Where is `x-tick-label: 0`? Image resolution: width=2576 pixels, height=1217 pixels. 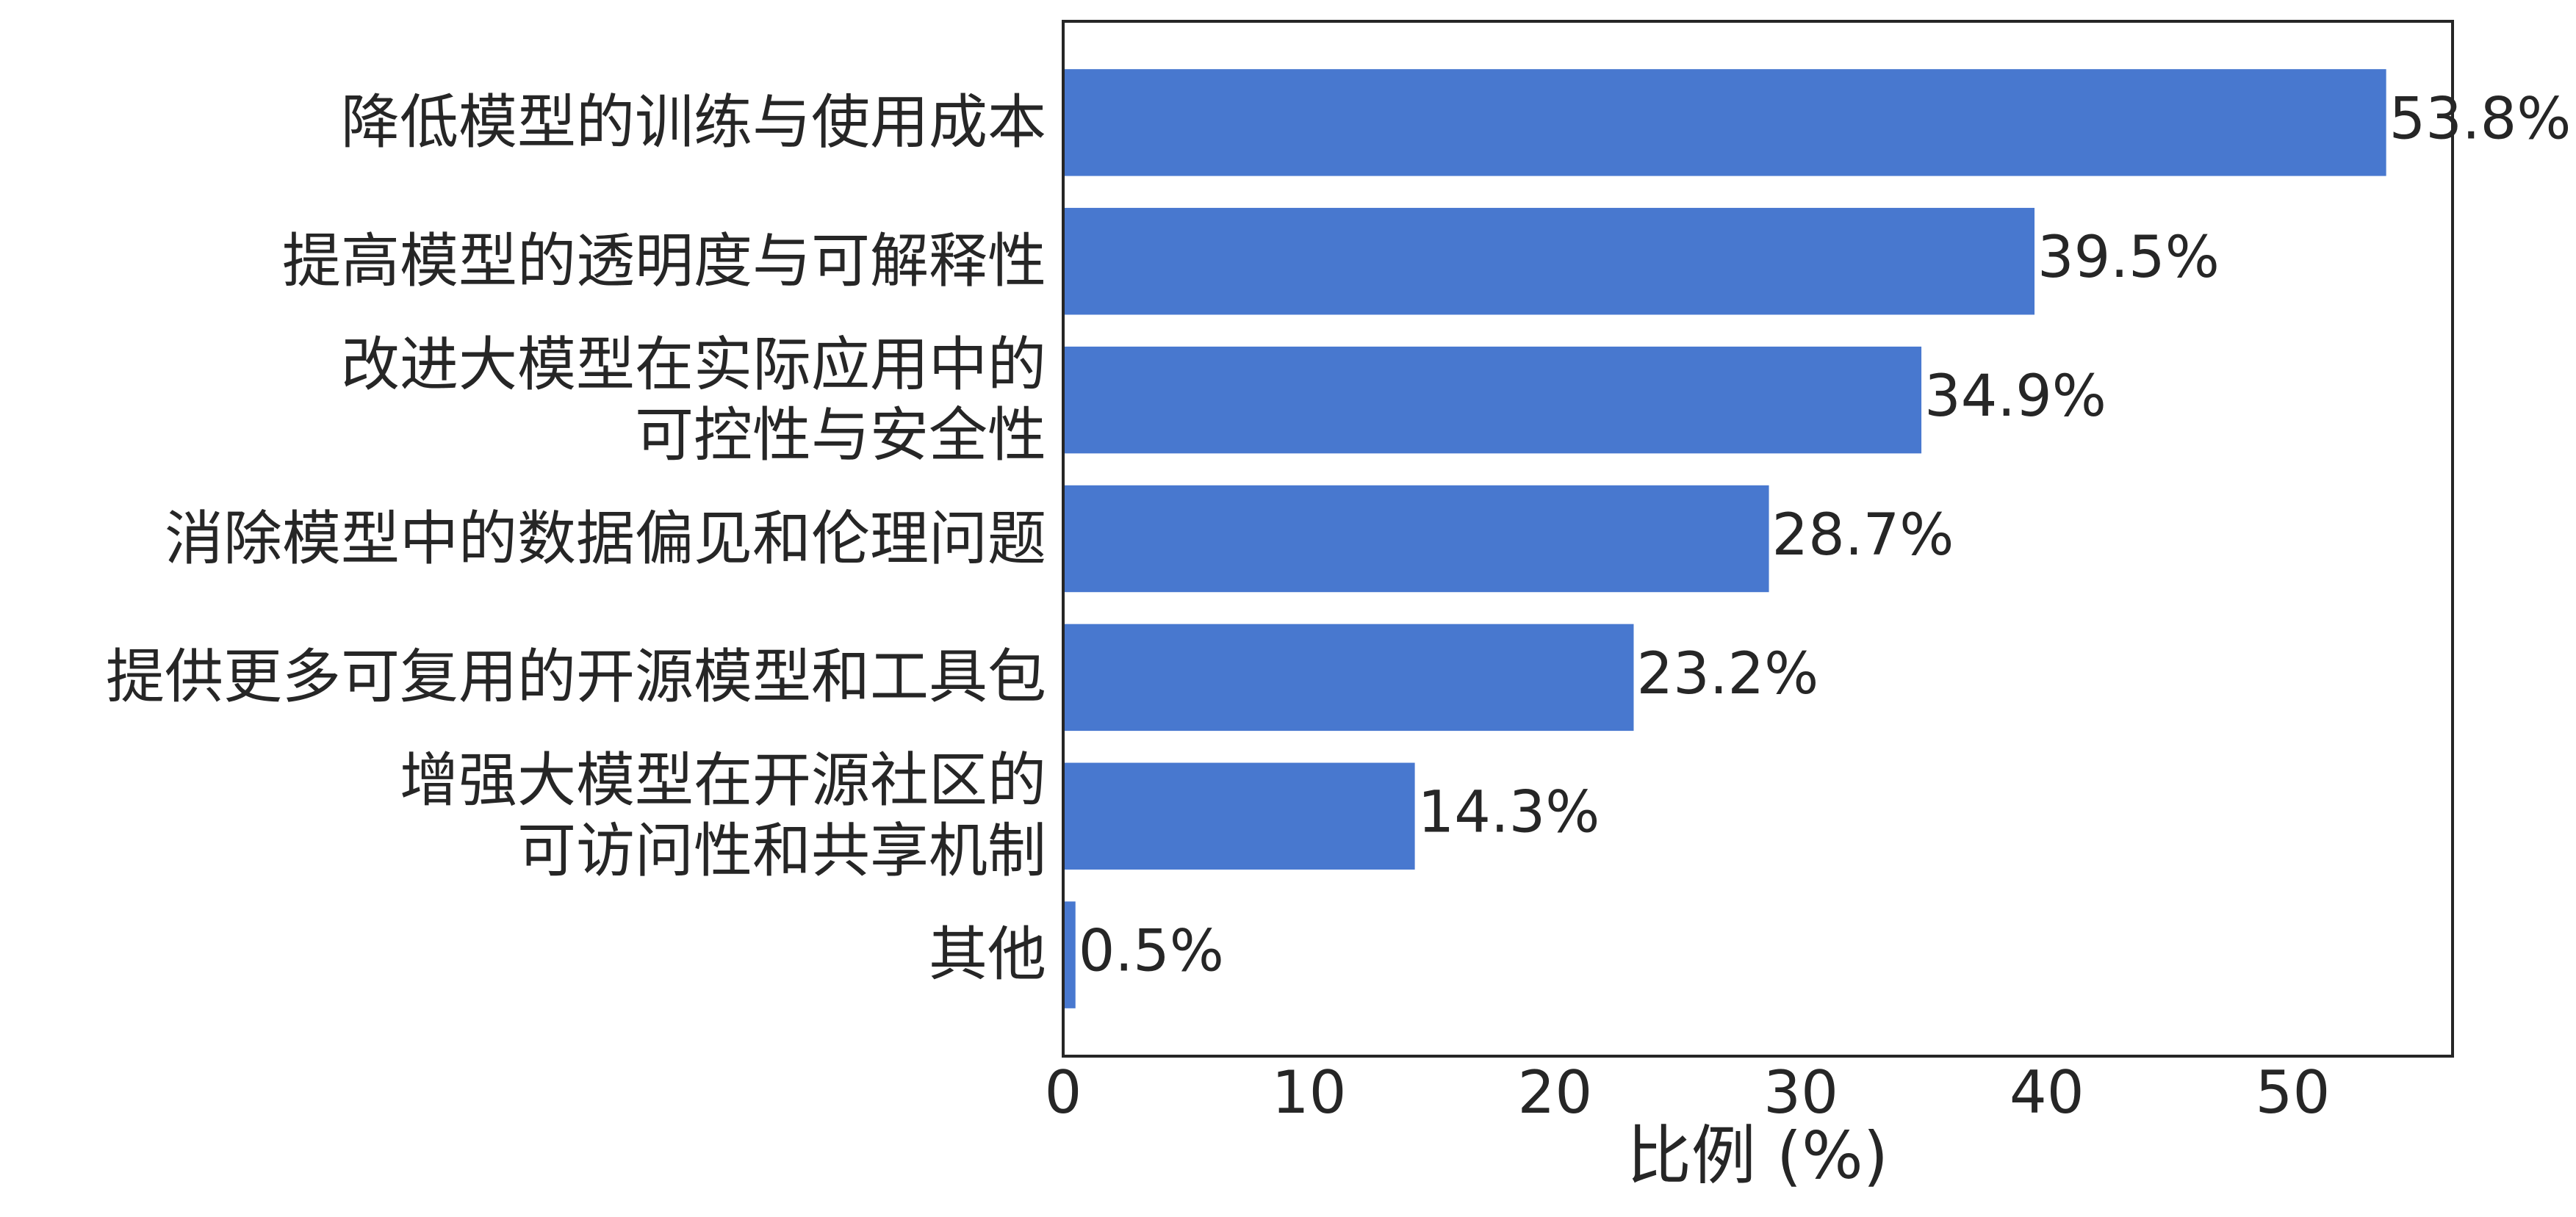
x-tick-label: 0 is located at coordinates (1063, 1092).